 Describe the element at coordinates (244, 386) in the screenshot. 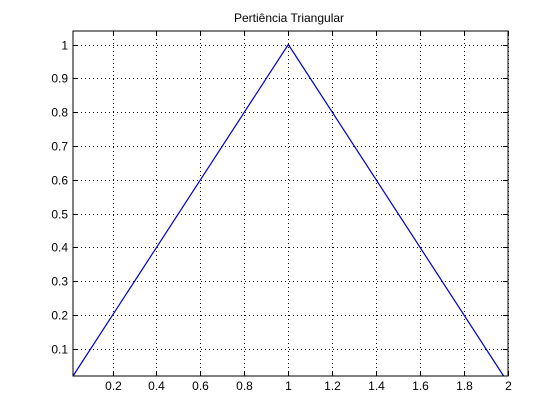

I see `x-tick-label: 0.8` at that location.